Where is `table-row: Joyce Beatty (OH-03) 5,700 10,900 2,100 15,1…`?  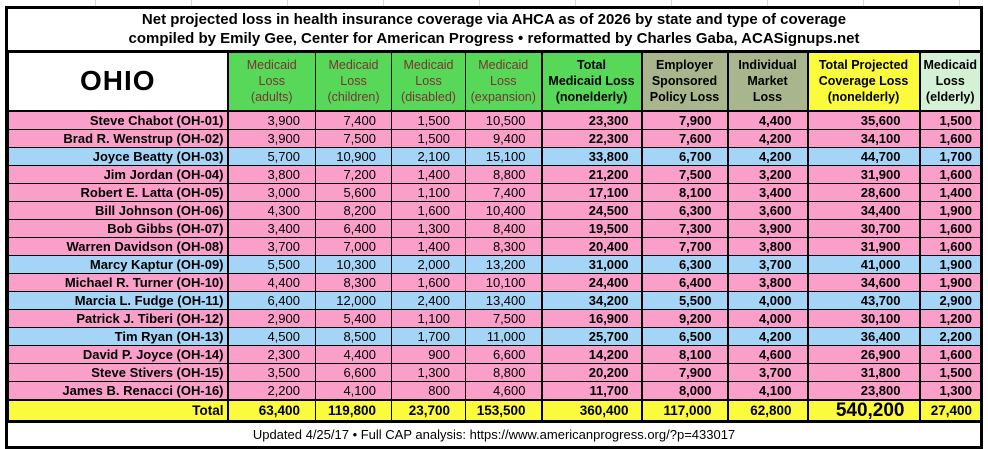
table-row: Joyce Beatty (OH-03) 5,700 10,900 2,100 15,1… is located at coordinates (494, 156).